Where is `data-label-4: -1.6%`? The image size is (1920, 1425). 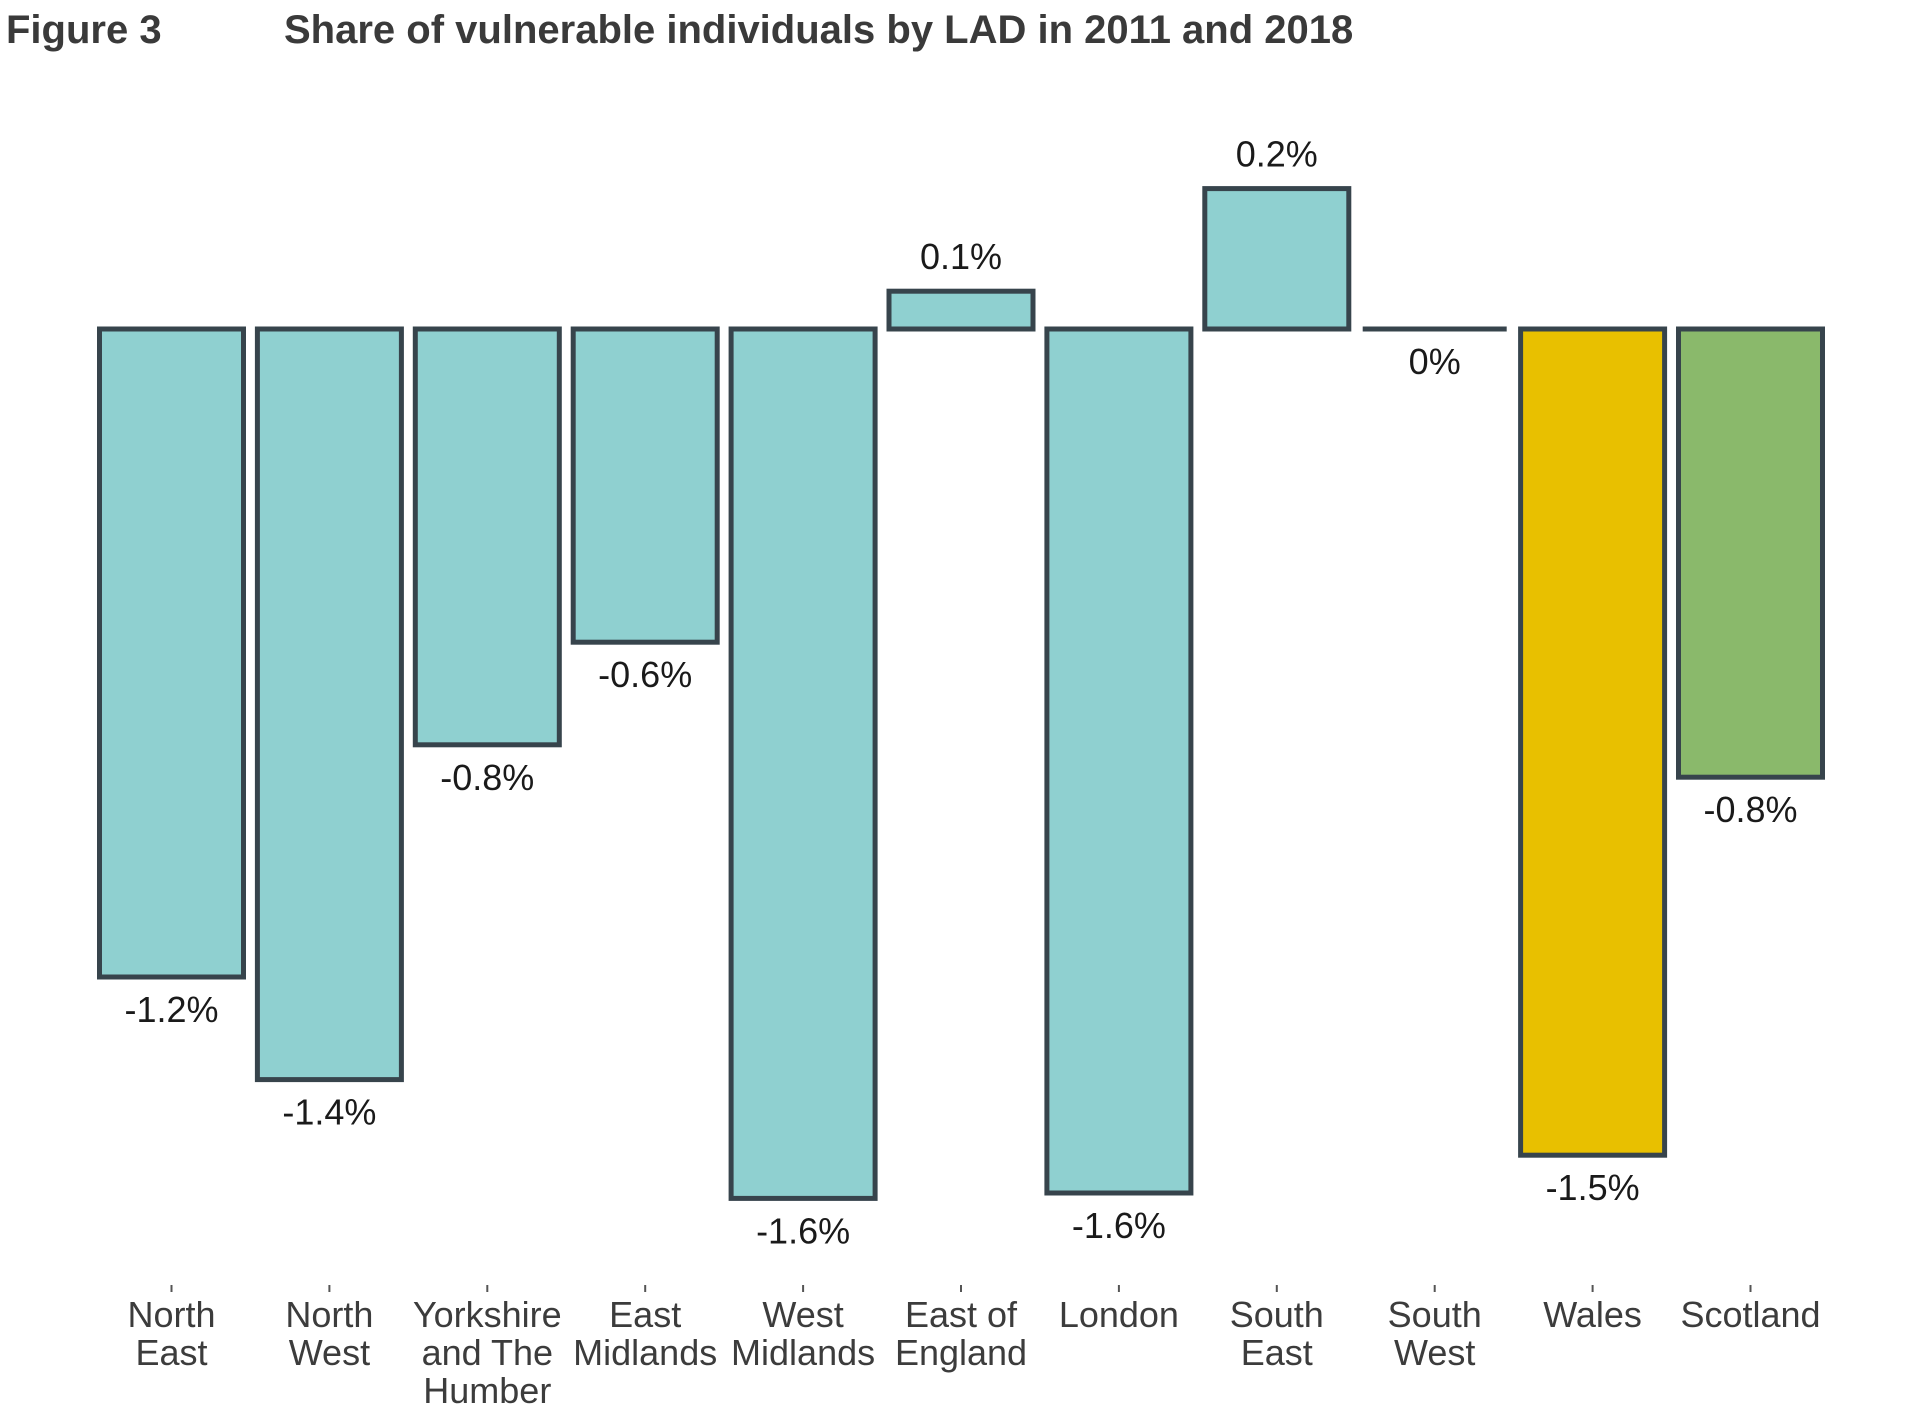
data-label-4: -1.6% is located at coordinates (803, 1230).